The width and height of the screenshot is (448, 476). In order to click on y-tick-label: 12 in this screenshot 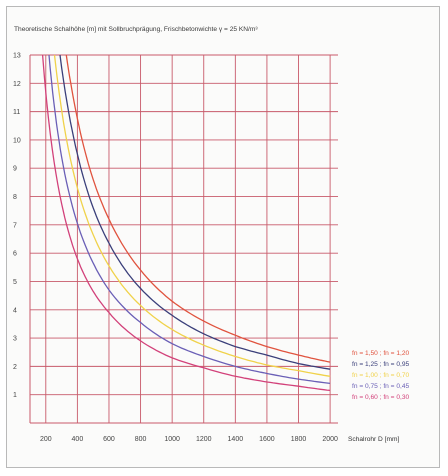, I will do `click(17, 84)`.